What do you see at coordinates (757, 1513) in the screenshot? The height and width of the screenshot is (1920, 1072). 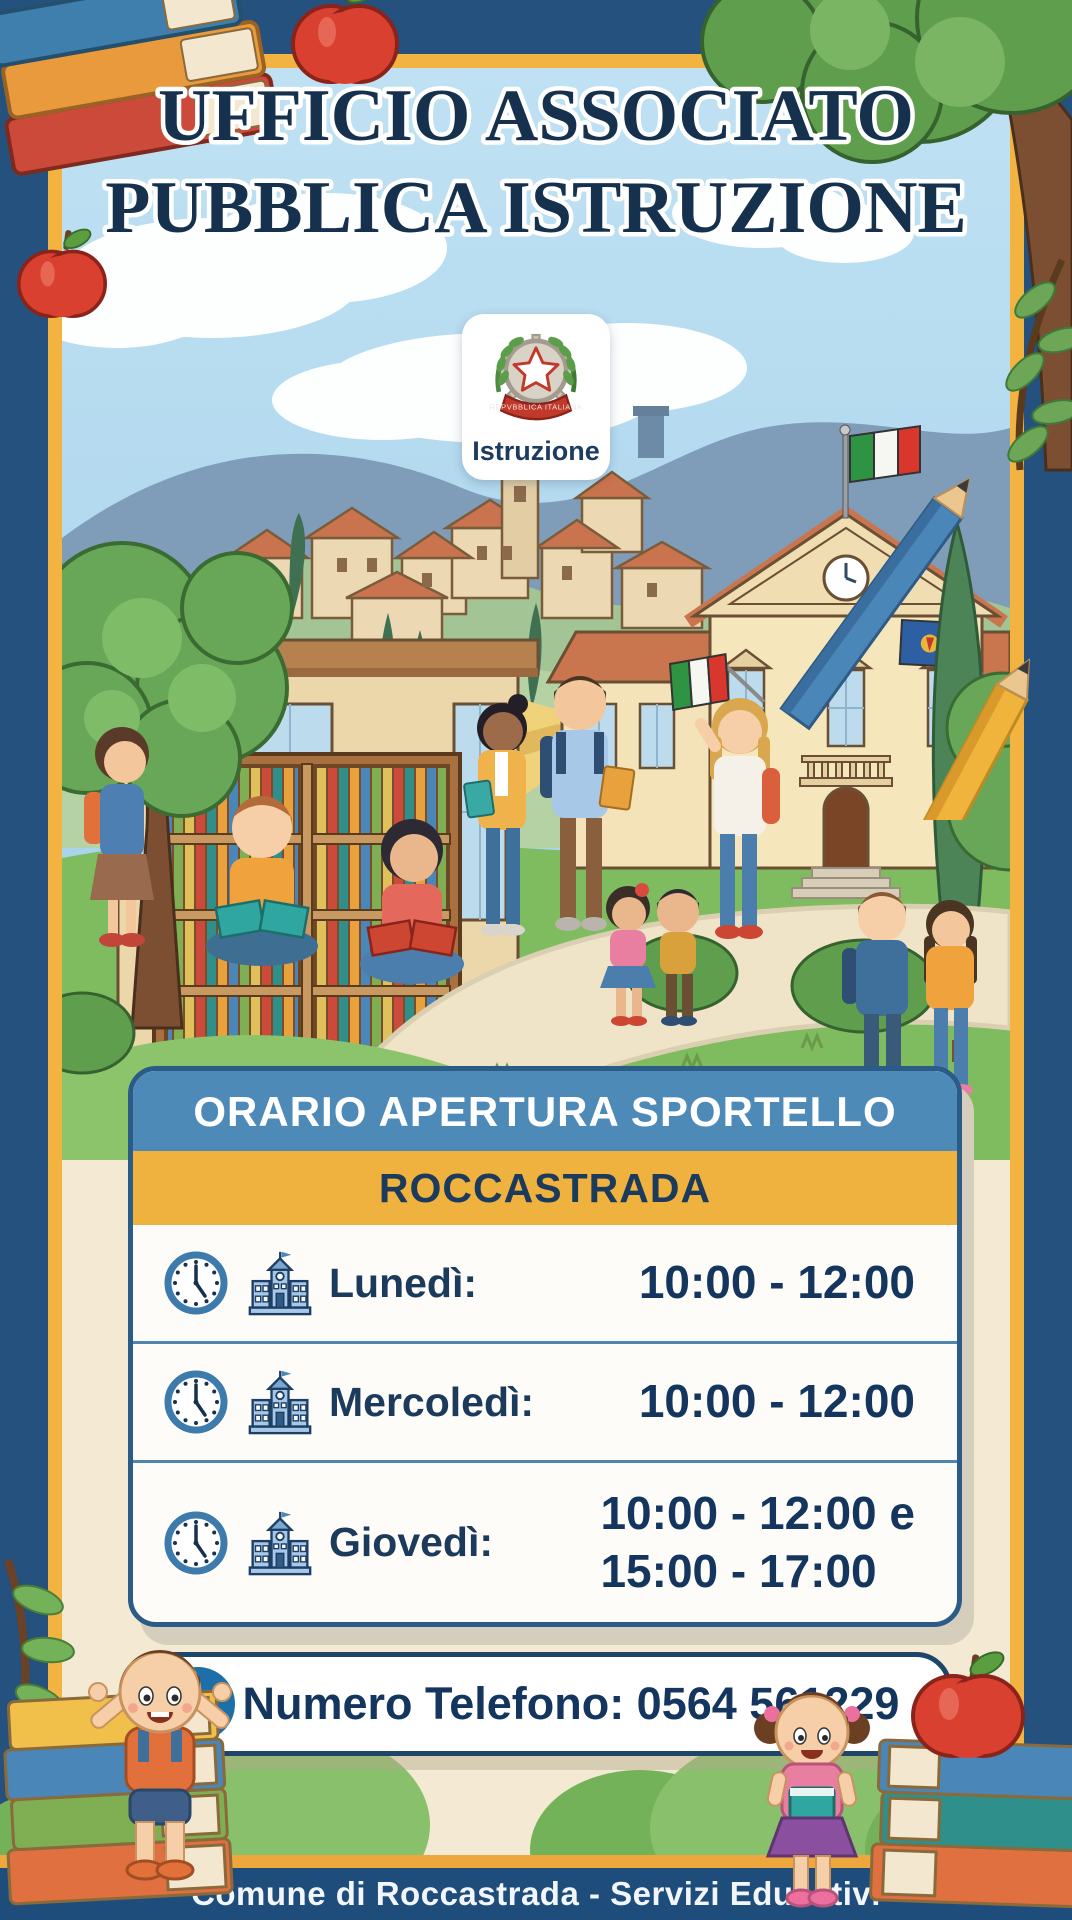 I see `time-line: 10:00 - 12:00 e` at bounding box center [757, 1513].